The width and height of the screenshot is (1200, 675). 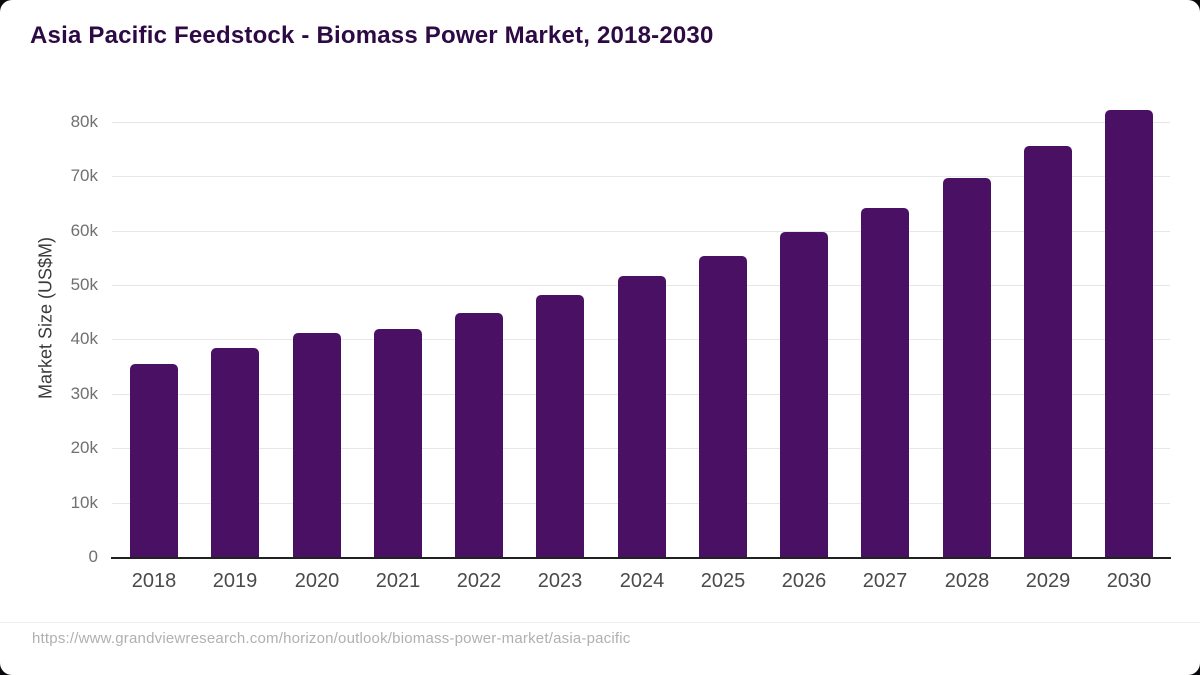 What do you see at coordinates (84, 284) in the screenshot?
I see `y-tick-label-50k: 50k` at bounding box center [84, 284].